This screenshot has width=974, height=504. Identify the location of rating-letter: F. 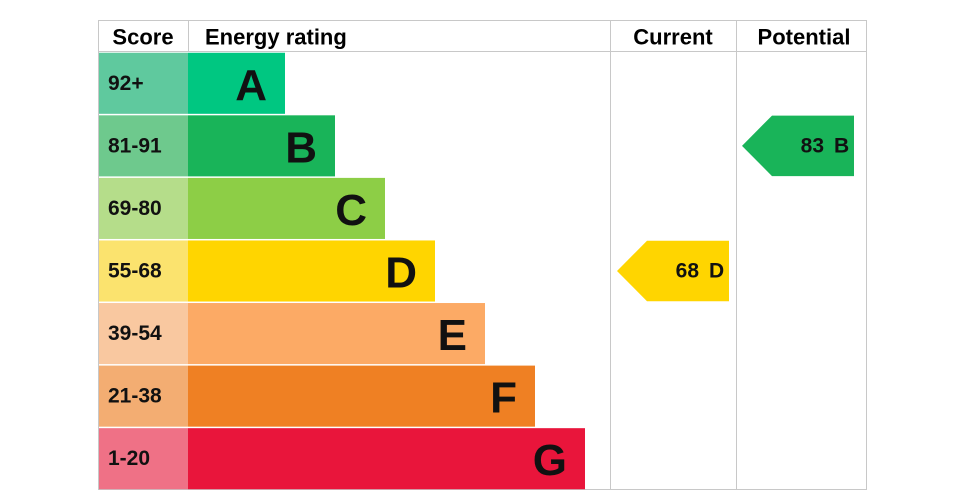
(503, 398).